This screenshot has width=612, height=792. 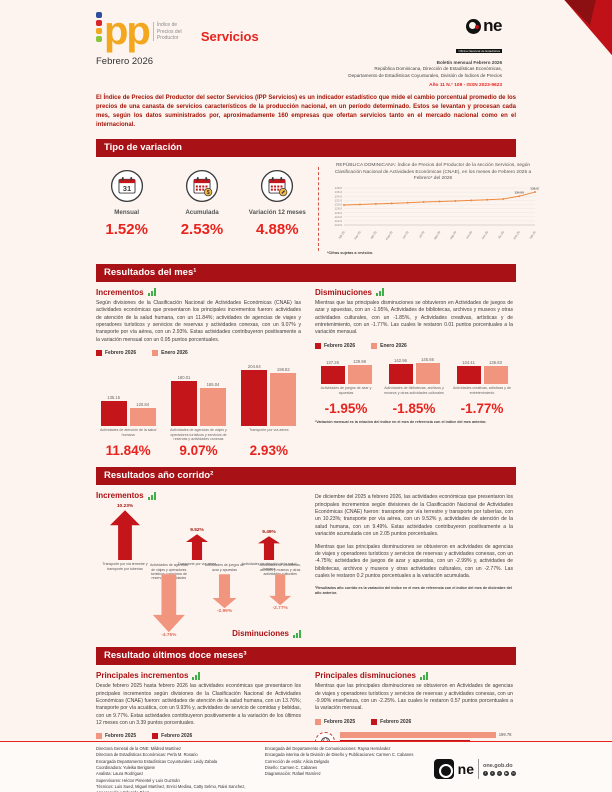 What do you see at coordinates (335, 345) in the screenshot?
I see `legend-item-febrero: Febrero 2026` at bounding box center [335, 345].